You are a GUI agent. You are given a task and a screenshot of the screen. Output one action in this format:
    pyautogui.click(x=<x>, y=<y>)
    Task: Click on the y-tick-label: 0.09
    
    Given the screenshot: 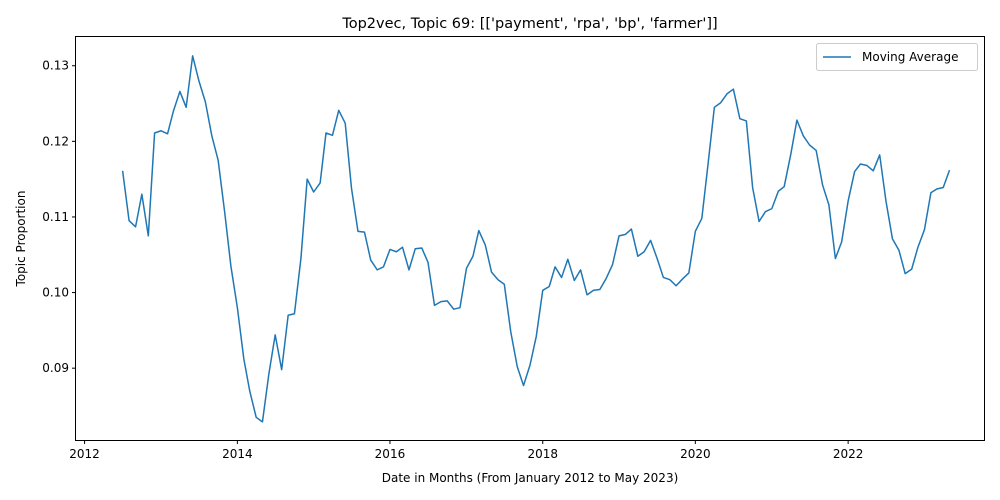 What is the action you would take?
    pyautogui.click(x=55, y=368)
    